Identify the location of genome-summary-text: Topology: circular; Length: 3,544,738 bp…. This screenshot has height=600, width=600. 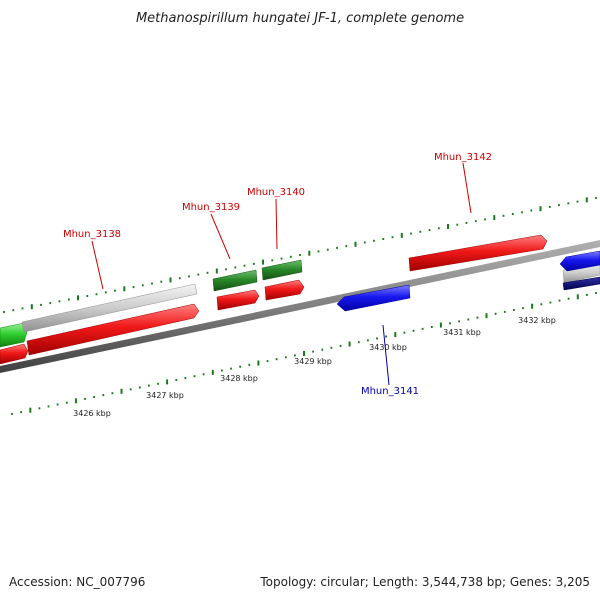
(424, 582).